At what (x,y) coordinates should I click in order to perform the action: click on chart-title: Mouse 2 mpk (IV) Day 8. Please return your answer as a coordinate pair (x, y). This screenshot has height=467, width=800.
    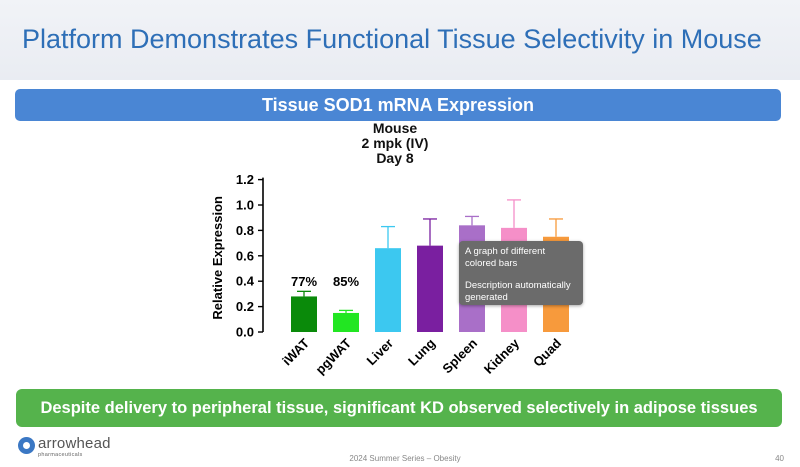
    Looking at the image, I should click on (395, 143).